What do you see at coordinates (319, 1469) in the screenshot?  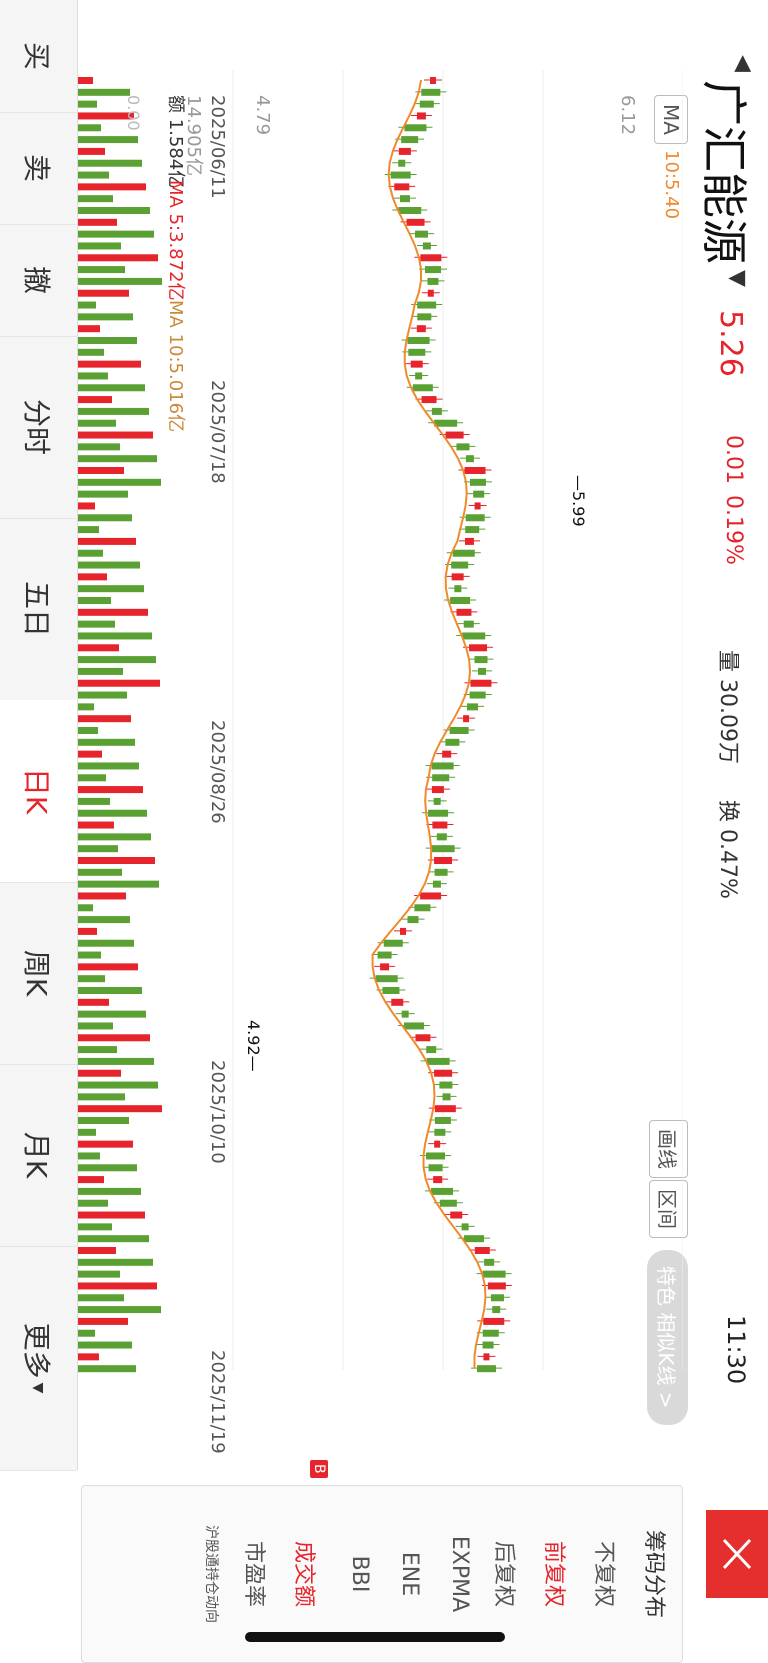 I see `buy-marker: B` at bounding box center [319, 1469].